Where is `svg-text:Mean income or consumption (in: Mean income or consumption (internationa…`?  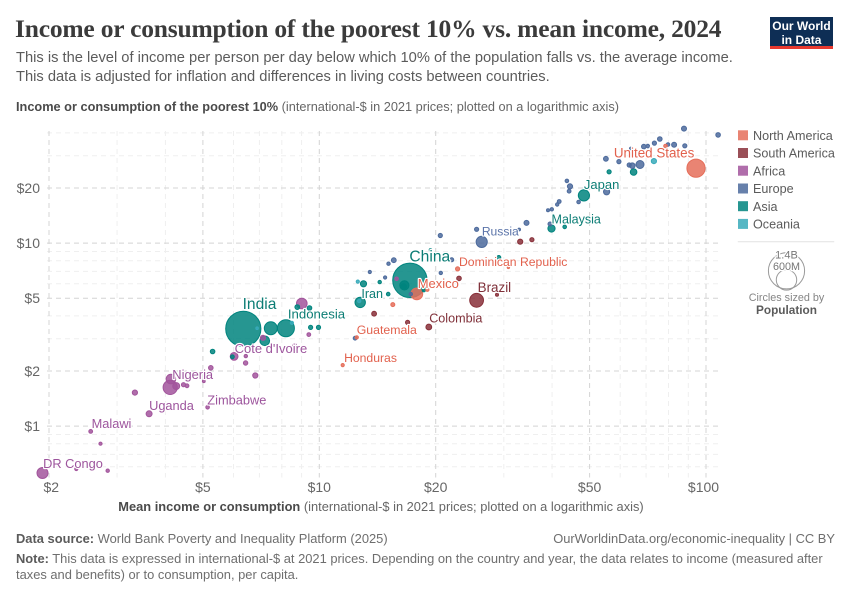 svg-text:Mean income or consumption (in: Mean income or consumption (internationa… is located at coordinates (380, 506).